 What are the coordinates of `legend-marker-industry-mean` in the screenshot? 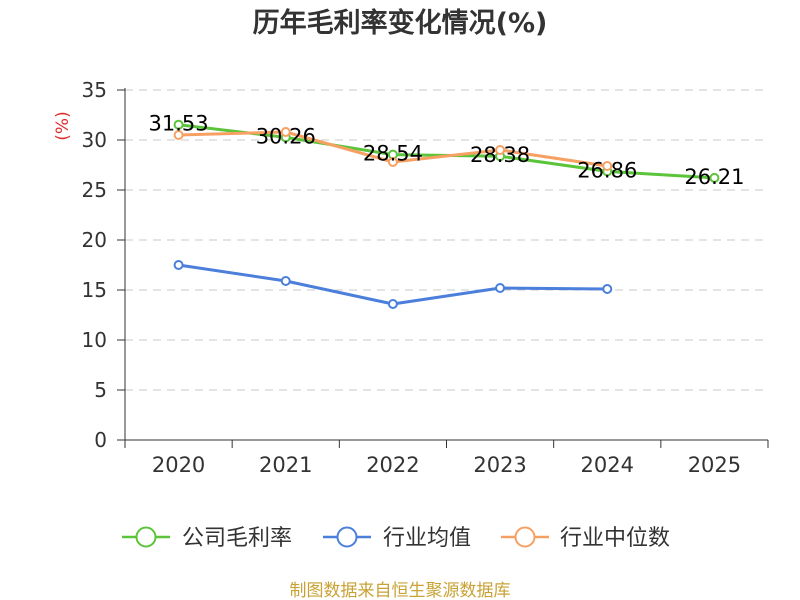 It's located at (347, 537).